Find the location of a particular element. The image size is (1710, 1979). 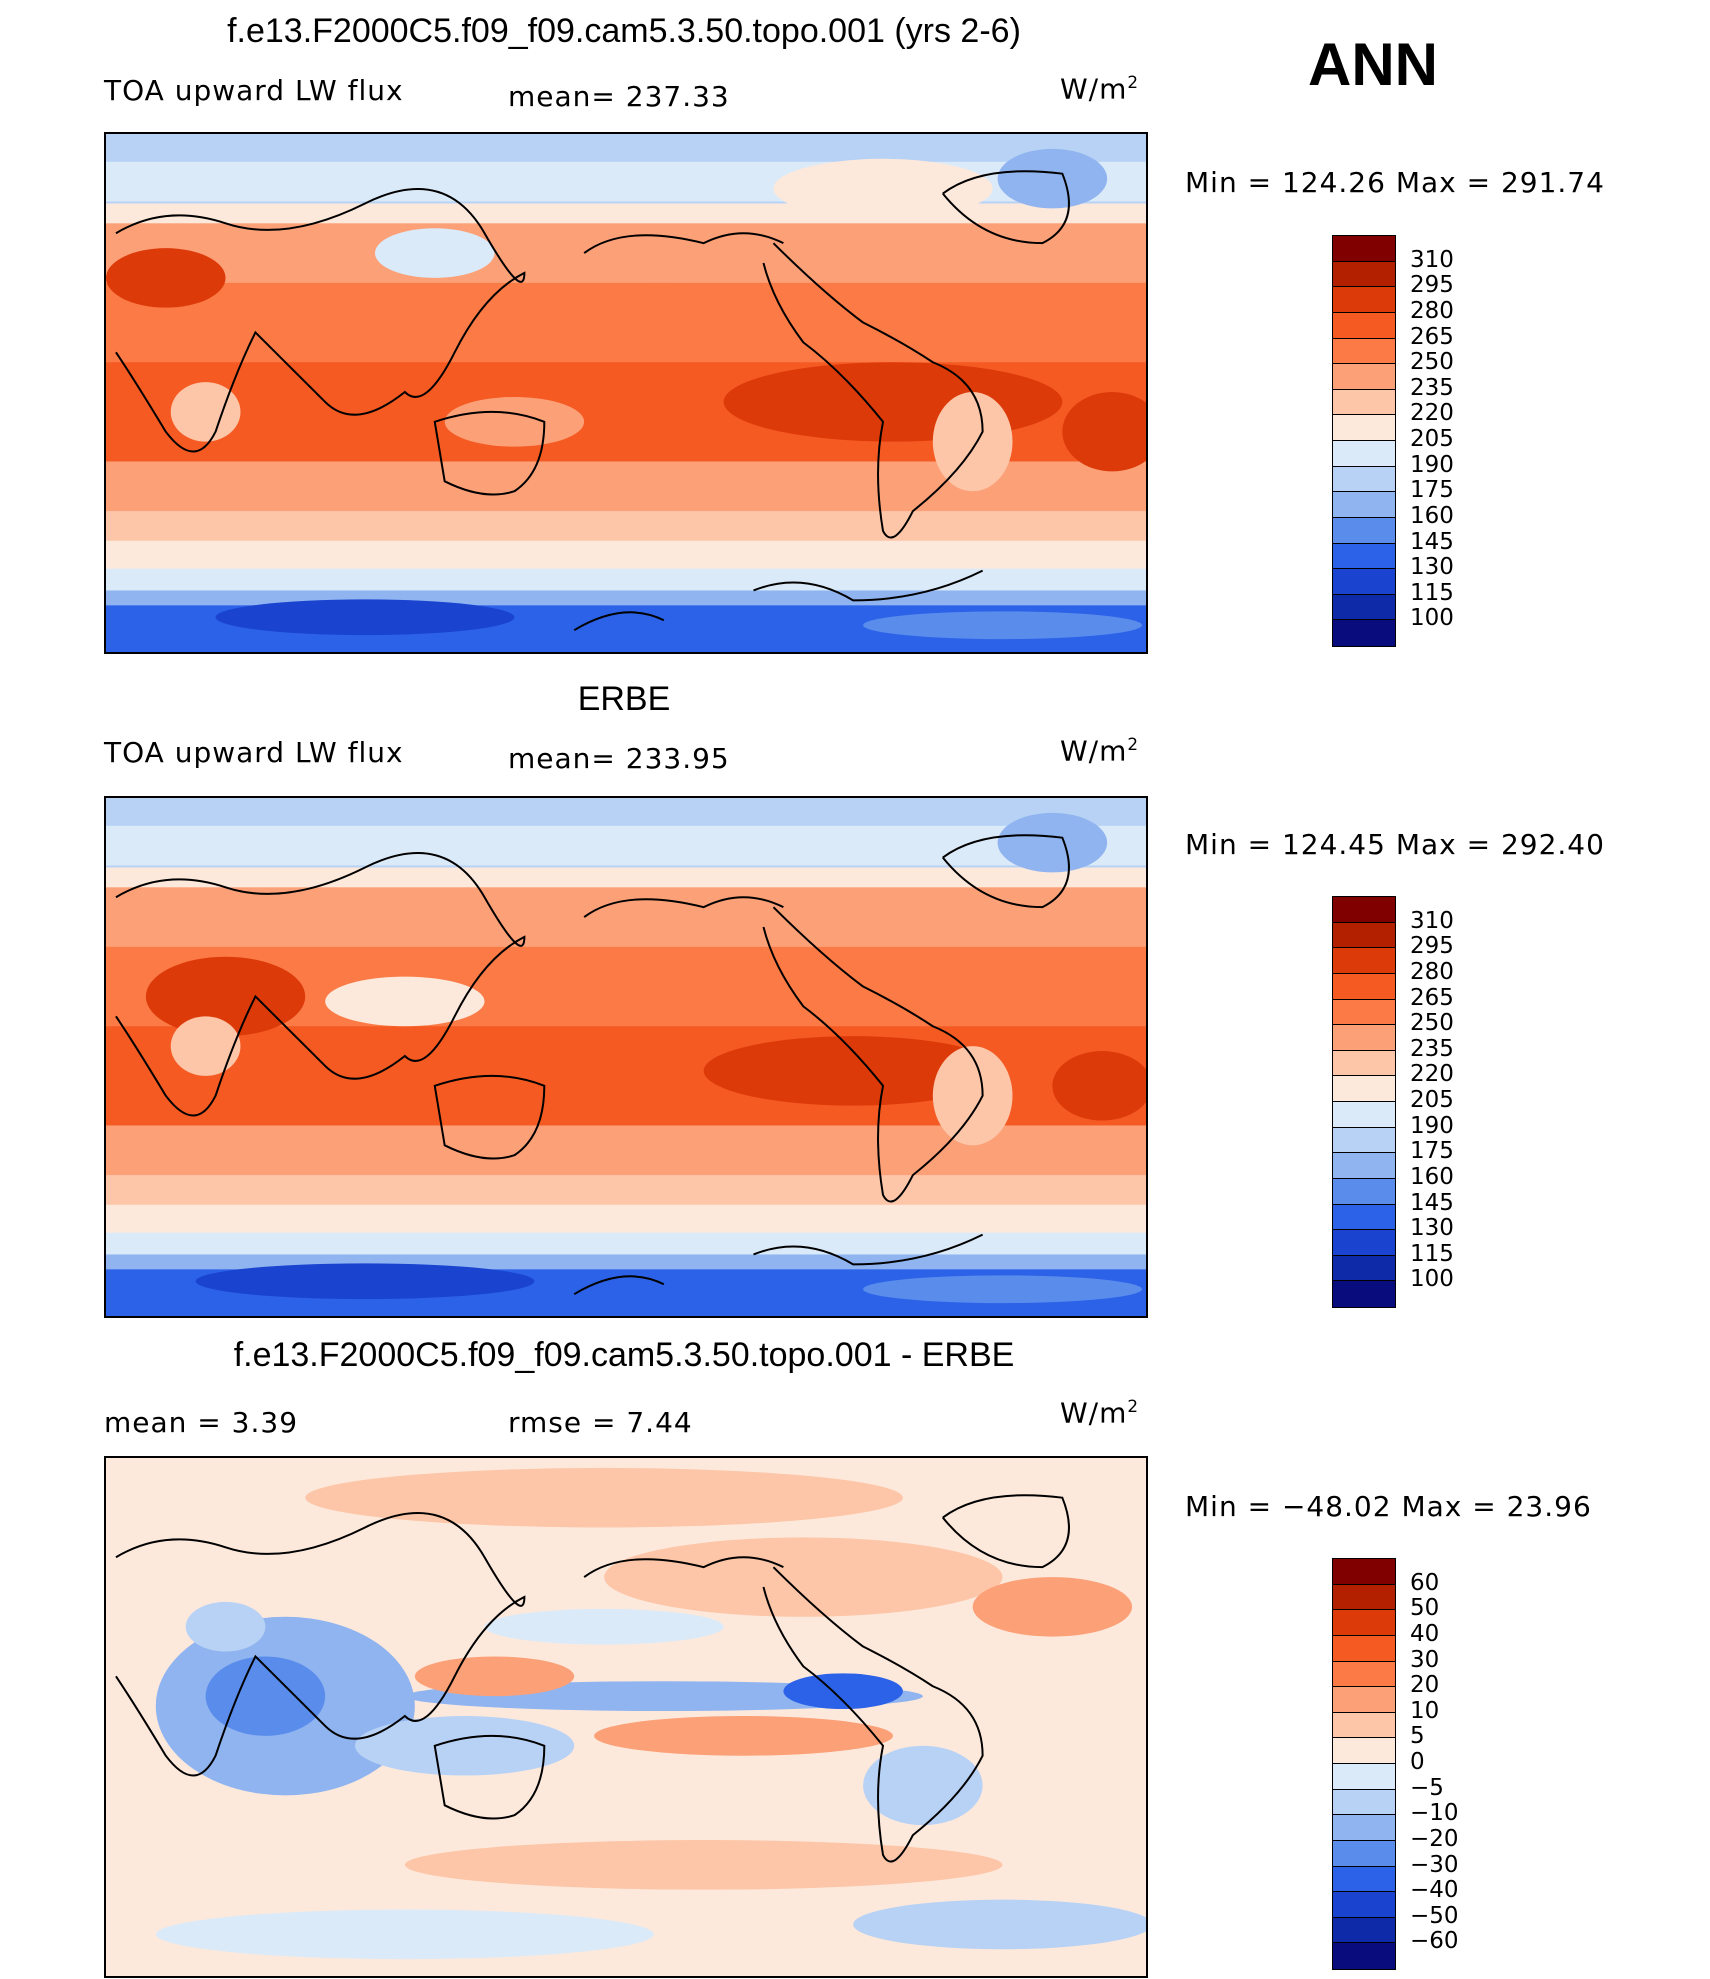

colorbar-tick-label: 235 is located at coordinates (1432, 387).